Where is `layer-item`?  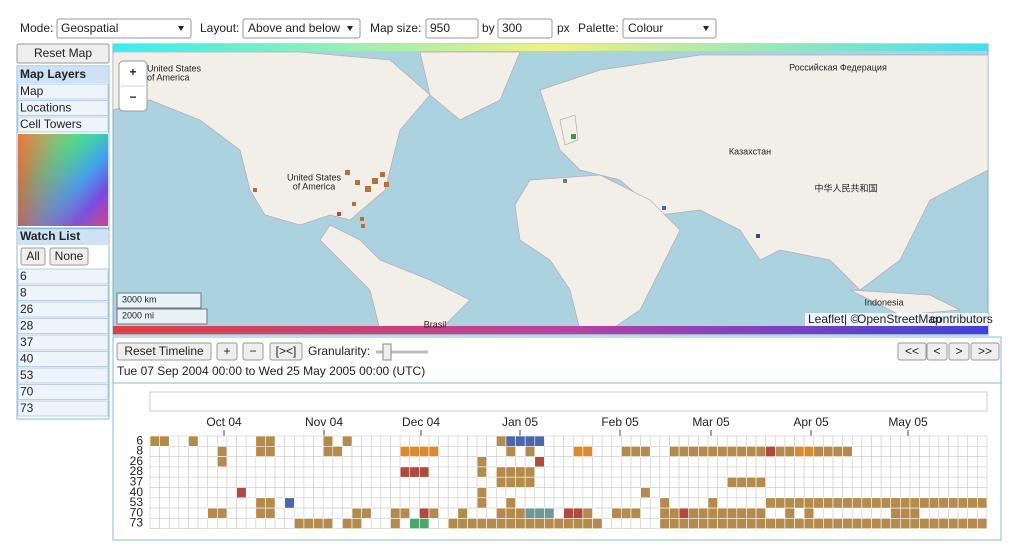
layer-item is located at coordinates (63, 124).